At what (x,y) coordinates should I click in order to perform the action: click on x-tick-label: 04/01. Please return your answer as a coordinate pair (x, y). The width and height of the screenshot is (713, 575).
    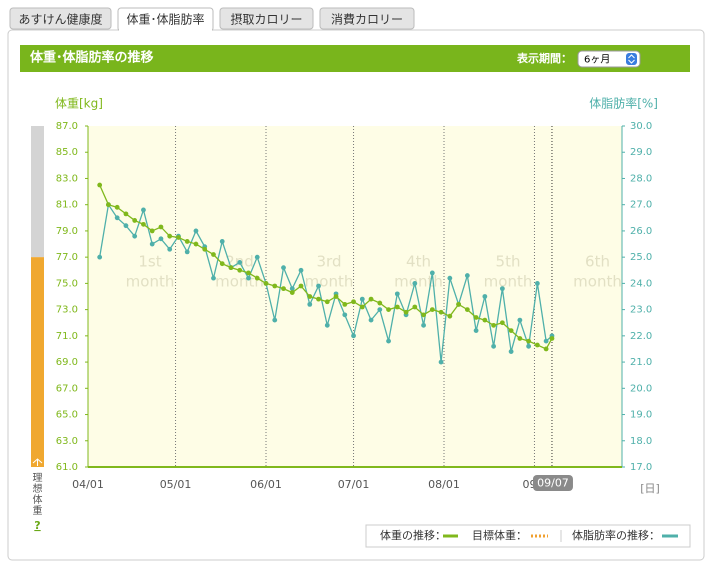
    Looking at the image, I should click on (88, 484).